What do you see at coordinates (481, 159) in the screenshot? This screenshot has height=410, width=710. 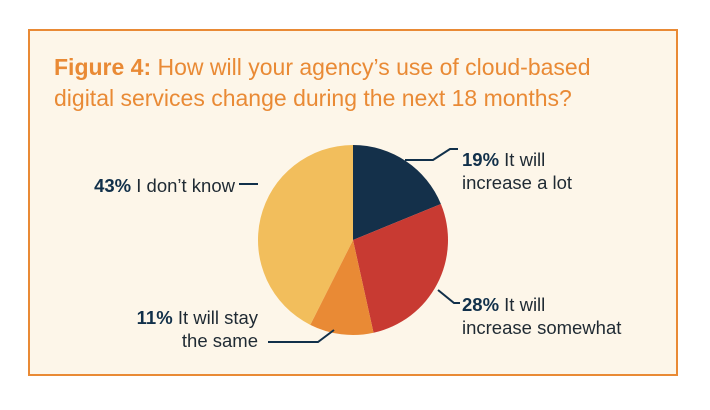 I see `pct-increase-a-lot: 19%` at bounding box center [481, 159].